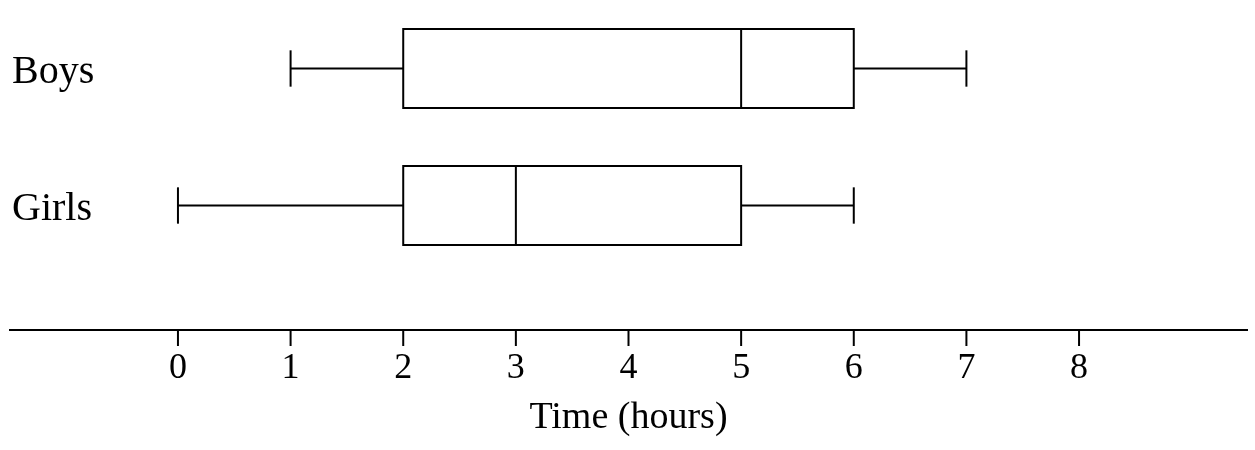 This screenshot has width=1255, height=450. Describe the element at coordinates (403, 365) in the screenshot. I see `x-tick-label: 2` at that location.